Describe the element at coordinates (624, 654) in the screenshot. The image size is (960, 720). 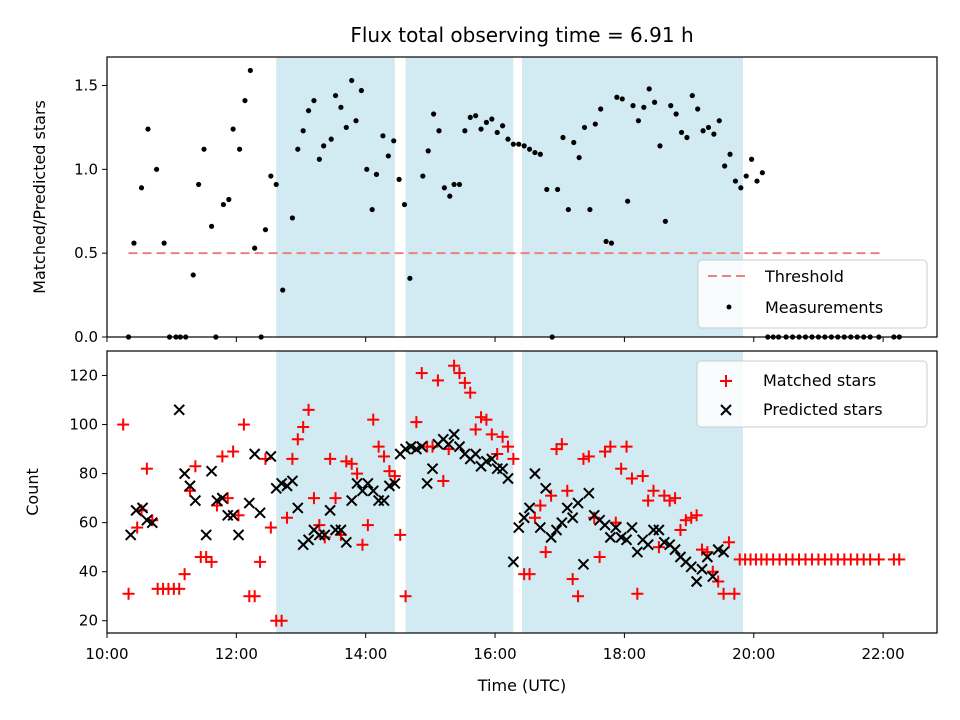
I see `x-tick-label: 18:00` at that location.